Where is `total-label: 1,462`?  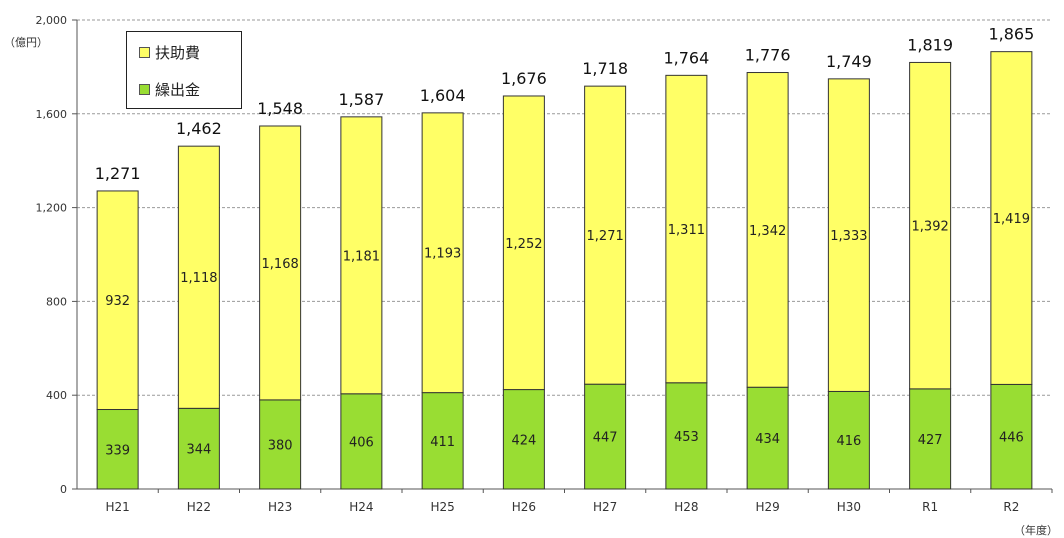
total-label: 1,462 is located at coordinates (199, 128).